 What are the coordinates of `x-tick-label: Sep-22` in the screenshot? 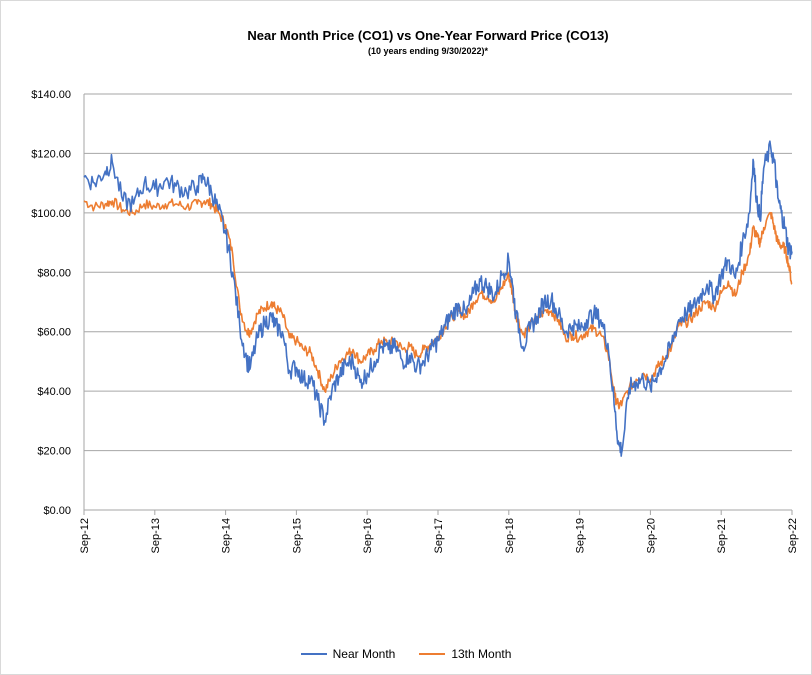 It's located at (793, 535).